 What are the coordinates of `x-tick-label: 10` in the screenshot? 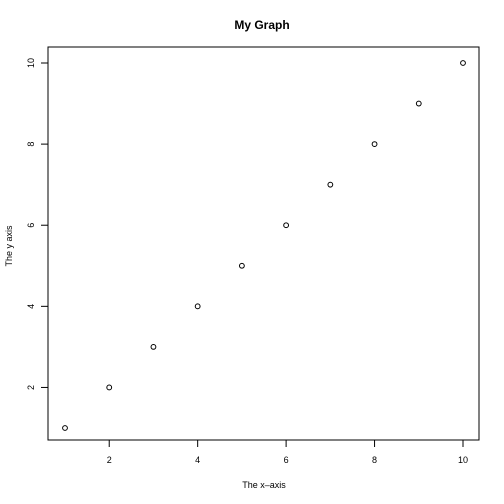 It's located at (463, 460).